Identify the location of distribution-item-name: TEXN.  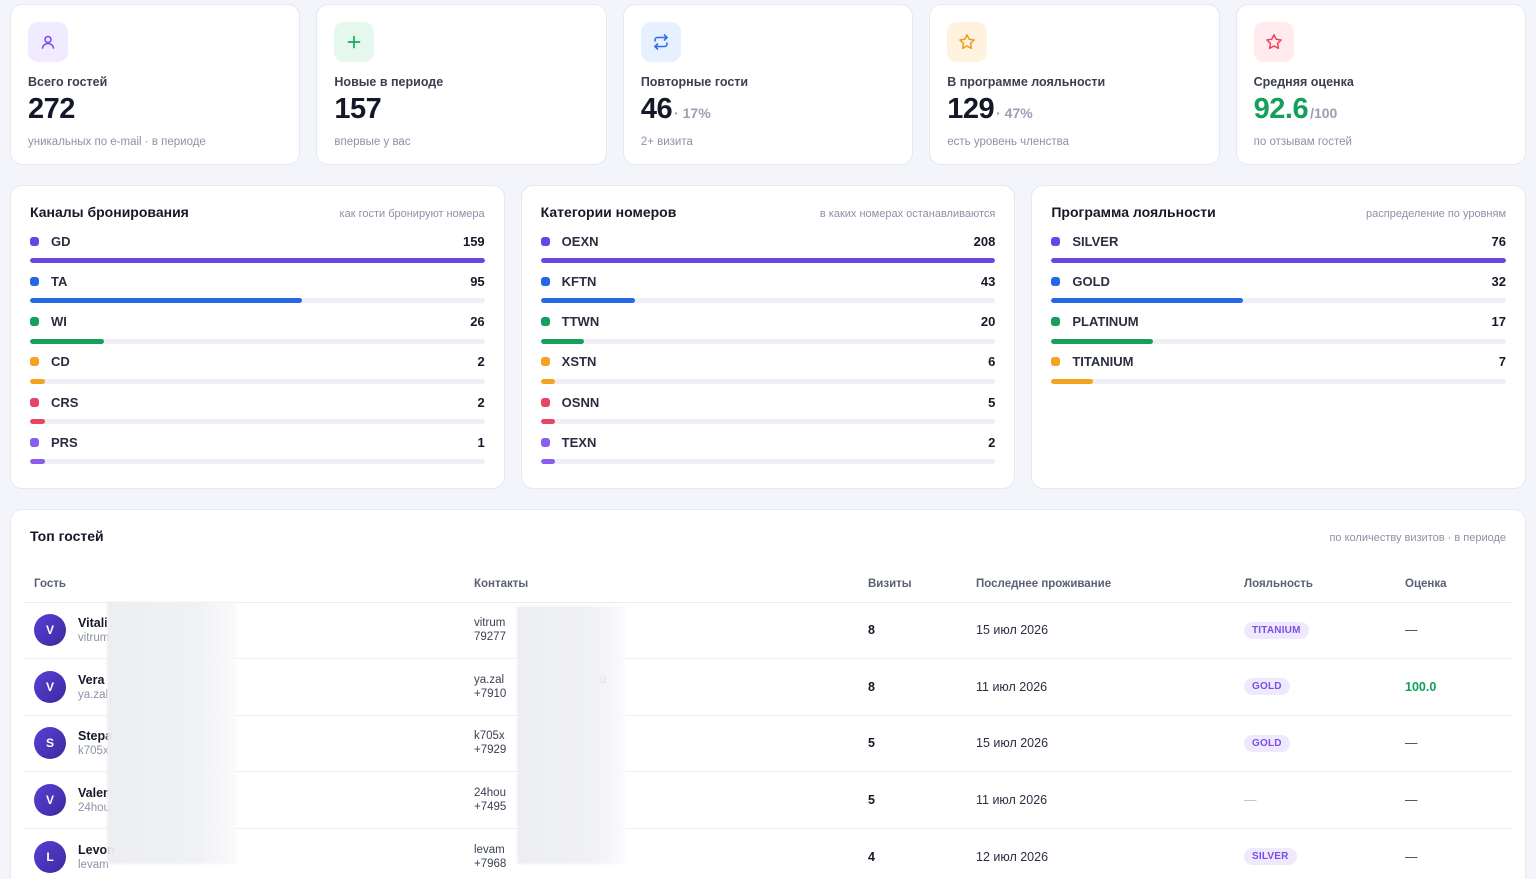
(568, 442).